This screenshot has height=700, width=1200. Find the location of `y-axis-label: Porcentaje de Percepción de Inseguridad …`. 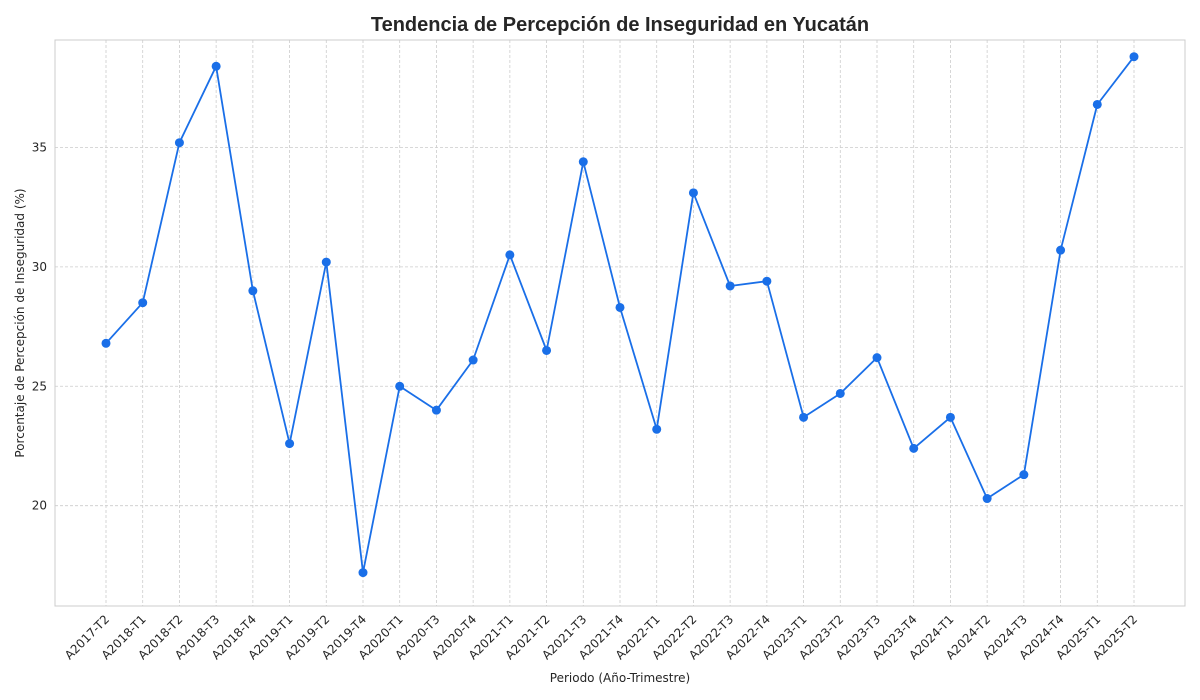

y-axis-label: Porcentaje de Percepción de Inseguridad … is located at coordinates (20, 322).